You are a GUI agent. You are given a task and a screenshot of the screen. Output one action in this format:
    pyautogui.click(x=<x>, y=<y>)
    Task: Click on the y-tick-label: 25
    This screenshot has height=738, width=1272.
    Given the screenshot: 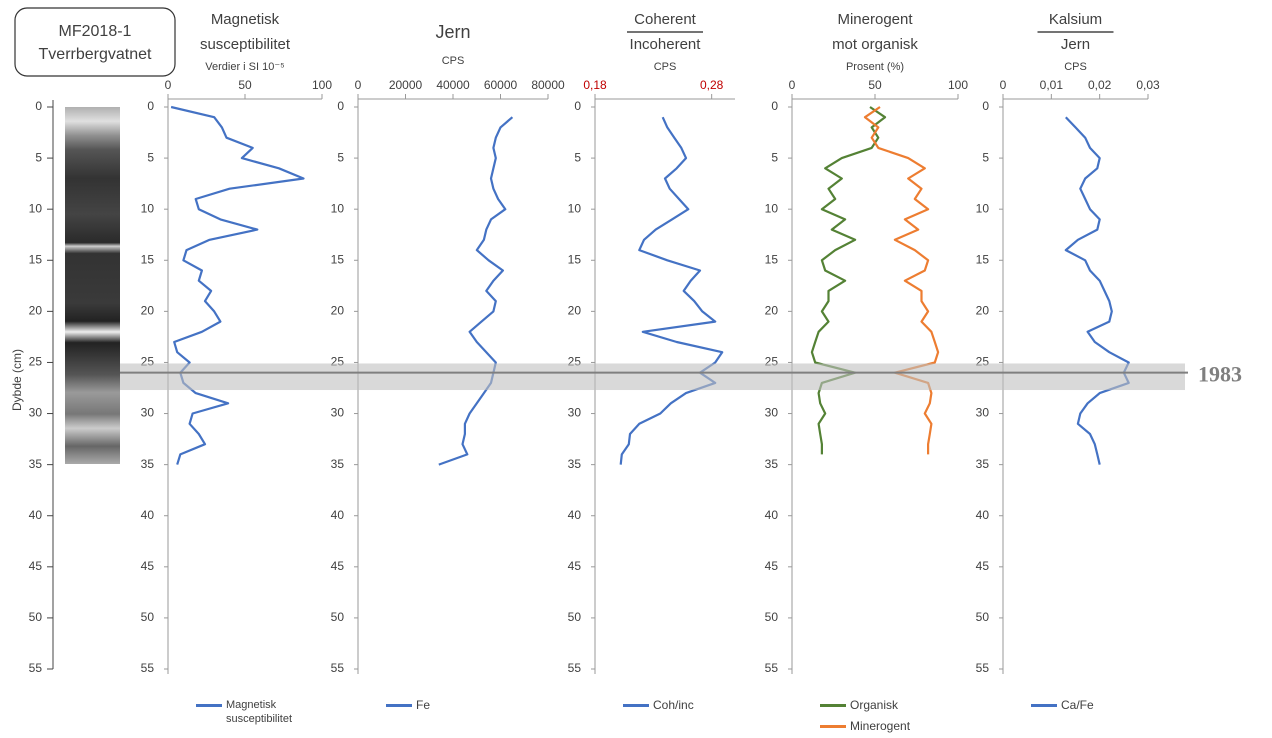 What is the action you would take?
    pyautogui.click(x=36, y=362)
    